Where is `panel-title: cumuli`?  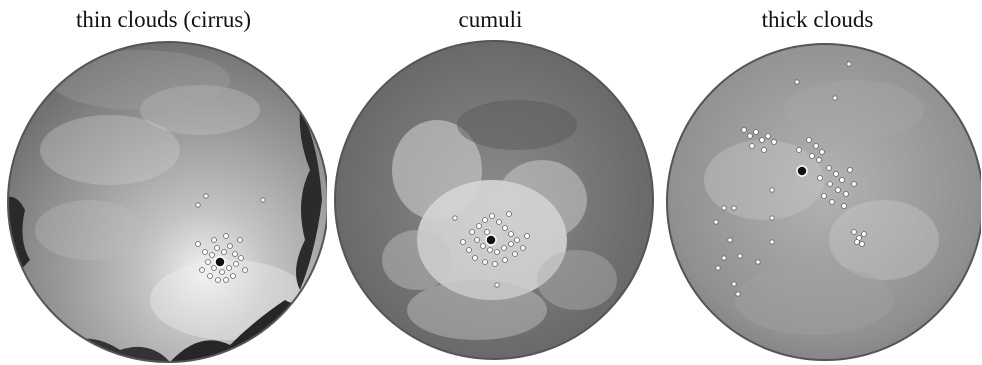 panel-title: cumuli is located at coordinates (490, 19).